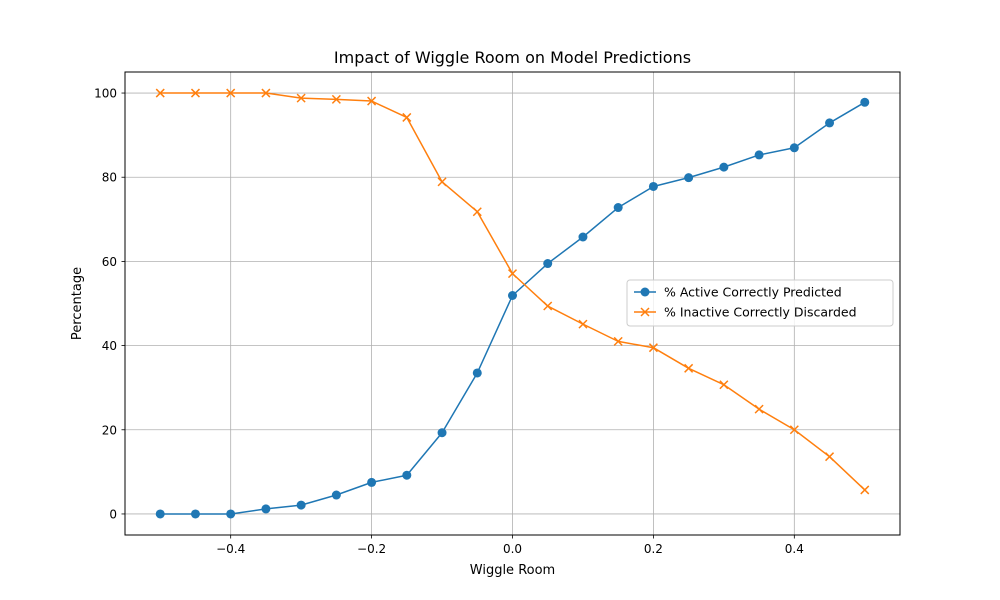 The image size is (1000, 600). Describe the element at coordinates (109, 262) in the screenshot. I see `y-tick-label: 60` at that location.